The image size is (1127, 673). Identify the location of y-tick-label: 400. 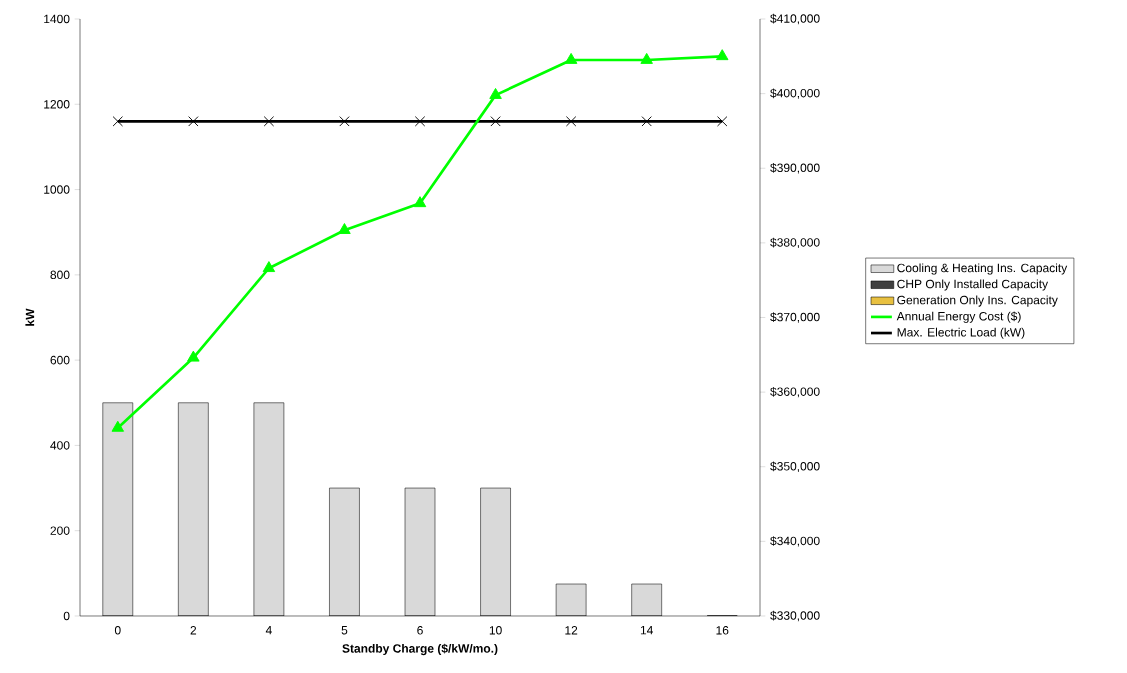
(60, 445).